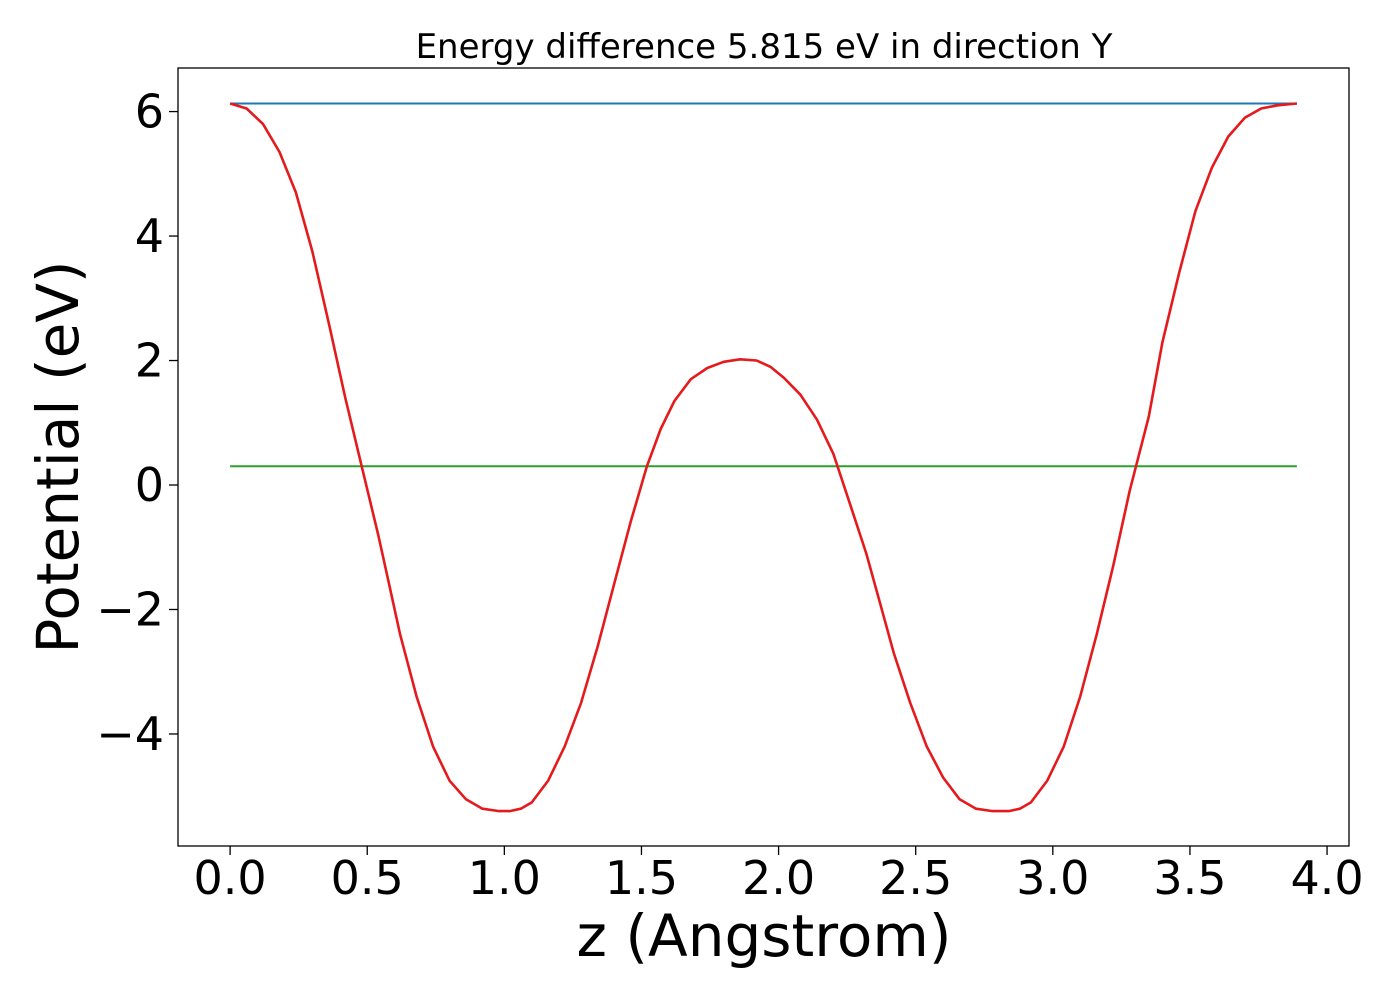 The height and width of the screenshot is (1000, 1400). I want to click on x-axis-ticks: 0.0 0.5 1.0 1.5 2.0 2.5 3.0 3.5 4.0, so click(779, 875).